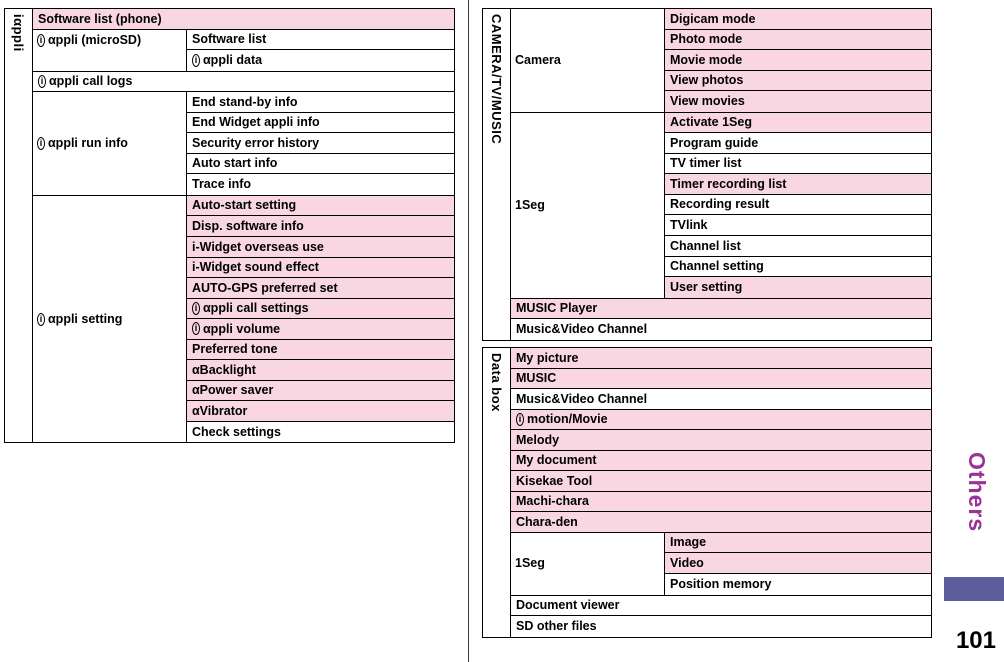  What do you see at coordinates (255, 267) in the screenshot?
I see `menu-row-label: i-Widget sound effect` at bounding box center [255, 267].